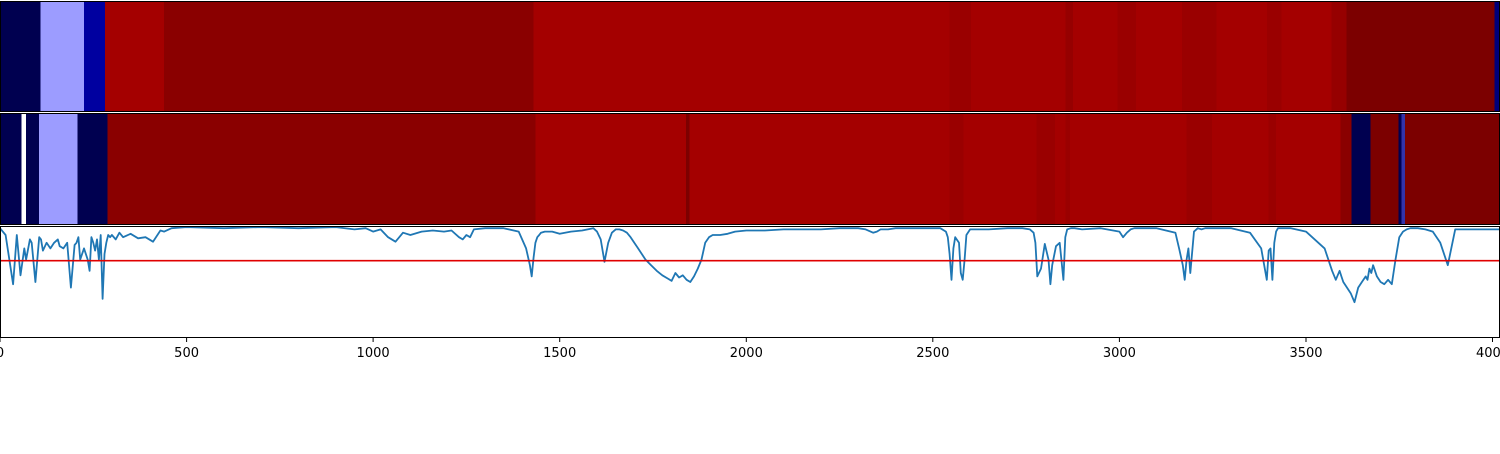 The image size is (1500, 454). What do you see at coordinates (186, 353) in the screenshot?
I see `x-tick-label-500: 500` at bounding box center [186, 353].